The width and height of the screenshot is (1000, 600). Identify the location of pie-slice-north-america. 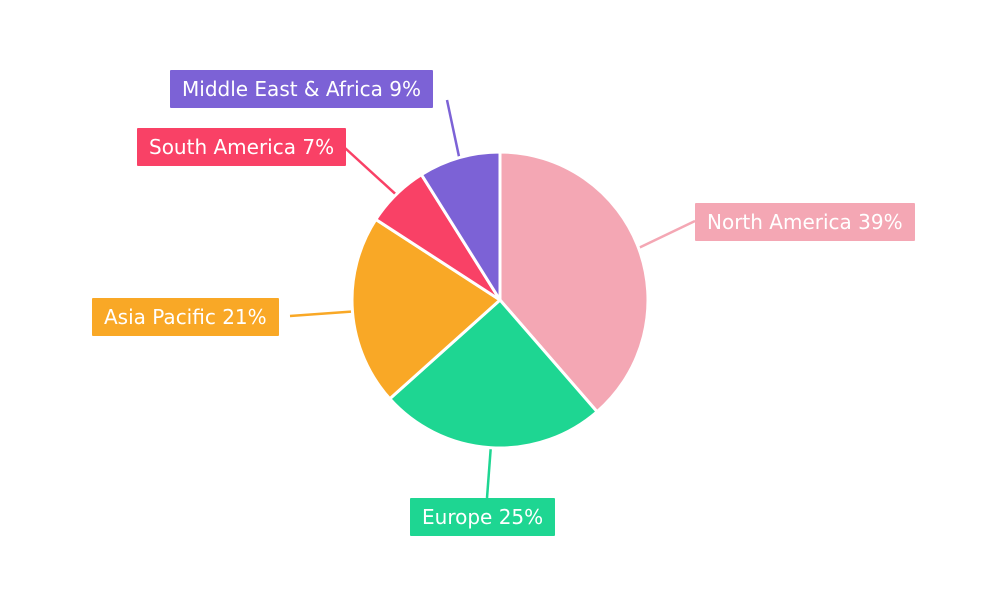
(574, 282).